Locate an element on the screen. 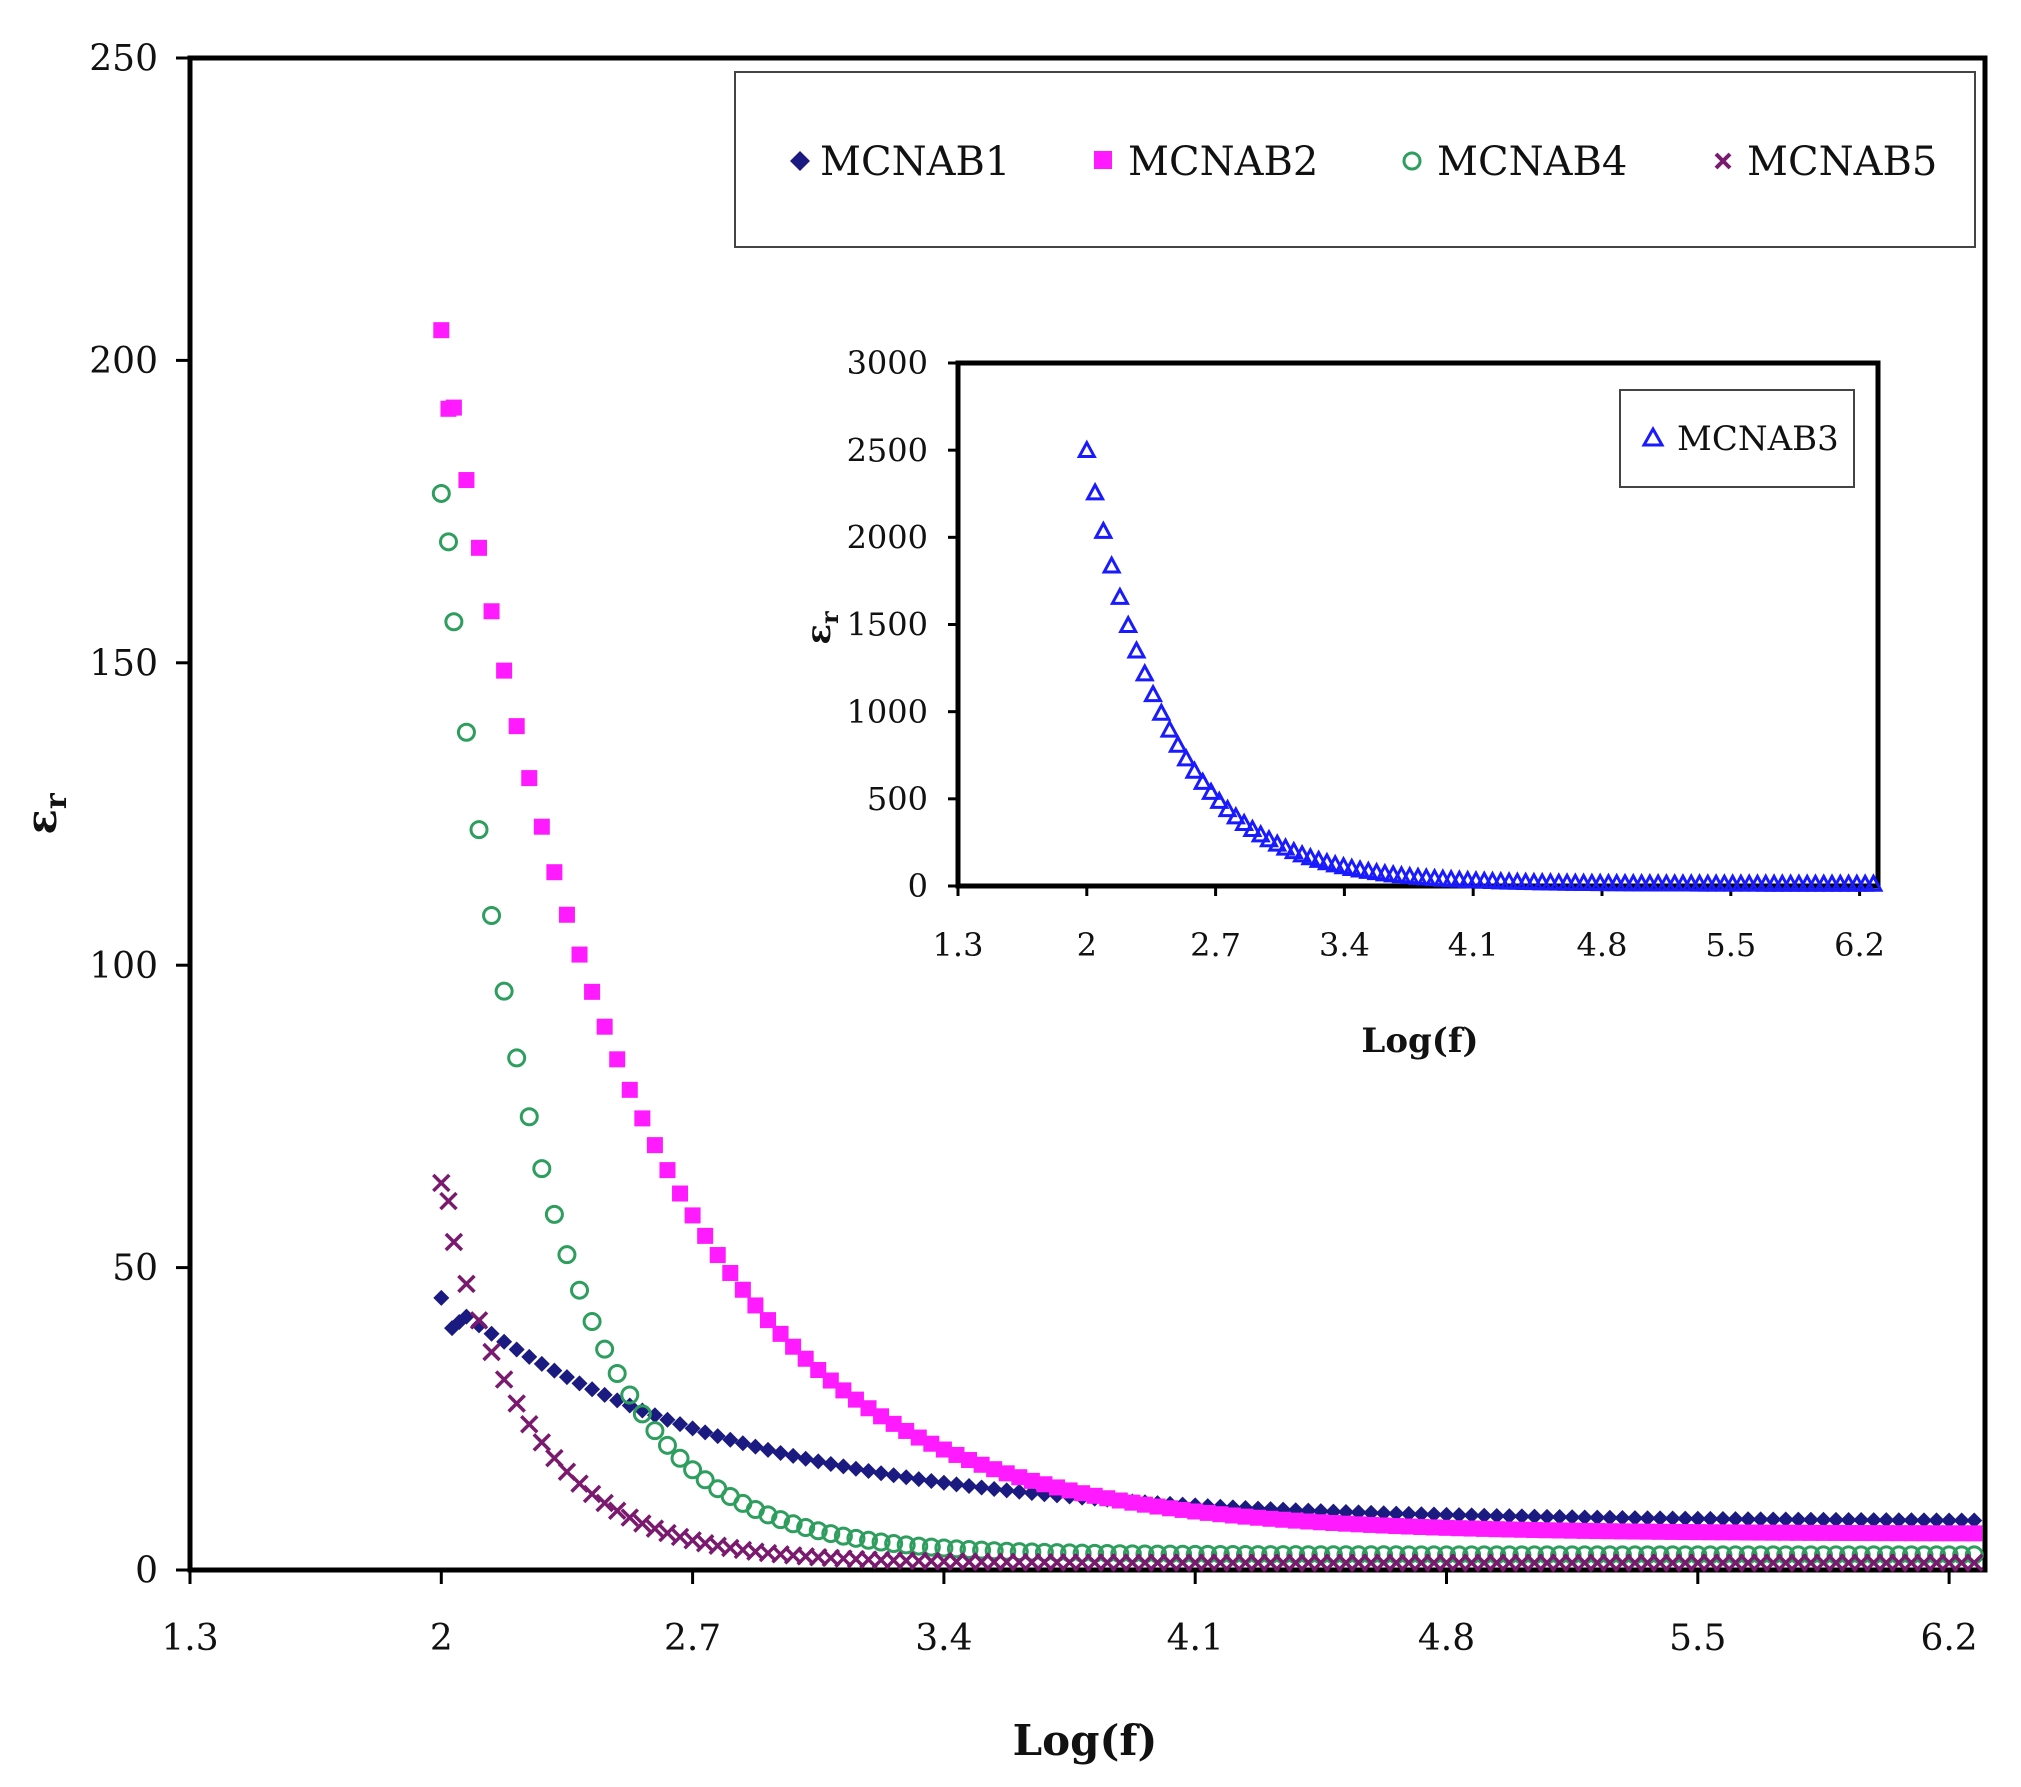 This screenshot has height=1787, width=2021. main-y-tick-label: 100 is located at coordinates (123, 966).